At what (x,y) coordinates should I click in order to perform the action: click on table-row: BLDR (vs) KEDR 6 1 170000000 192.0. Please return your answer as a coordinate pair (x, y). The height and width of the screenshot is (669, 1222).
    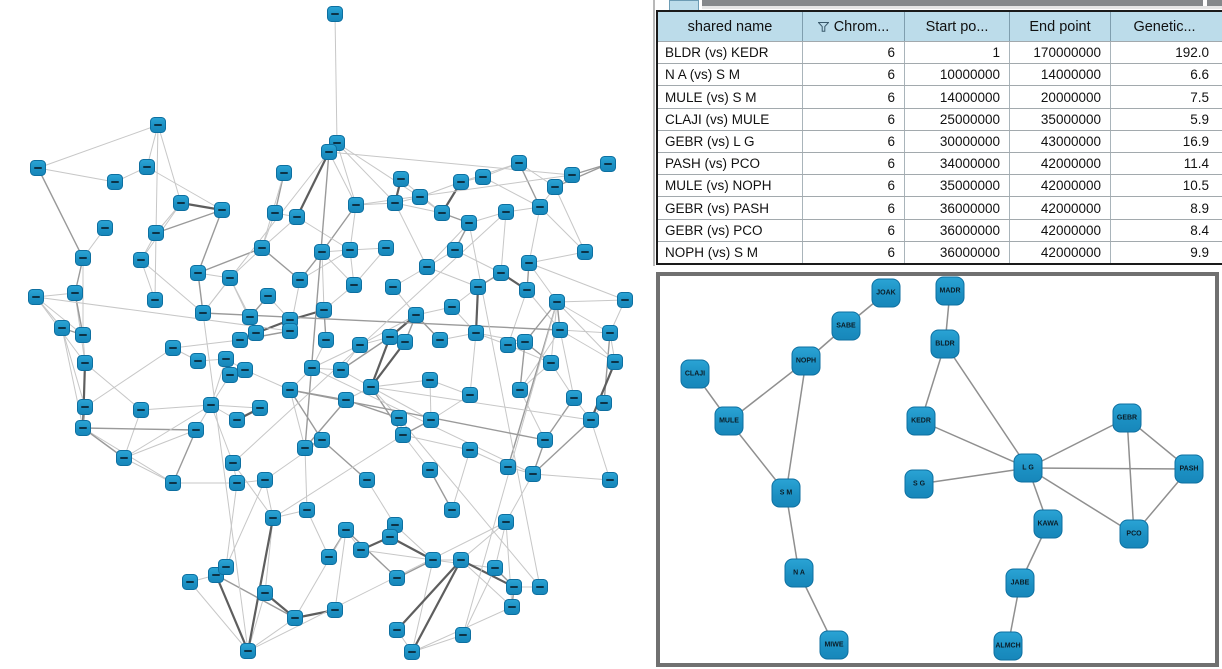
    Looking at the image, I should click on (940, 52).